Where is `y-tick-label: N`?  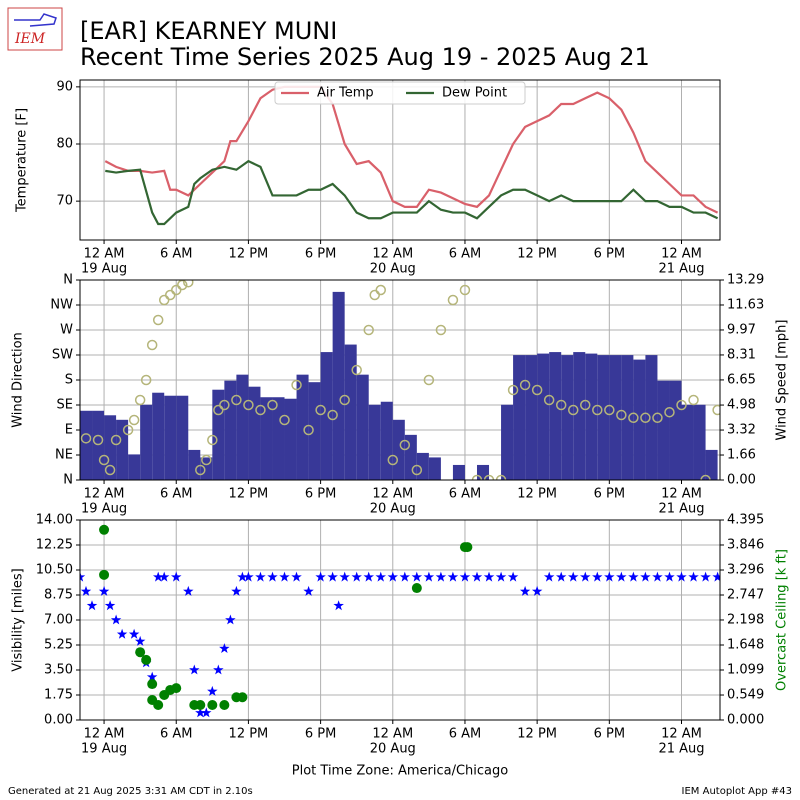 y-tick-label: N is located at coordinates (68, 280).